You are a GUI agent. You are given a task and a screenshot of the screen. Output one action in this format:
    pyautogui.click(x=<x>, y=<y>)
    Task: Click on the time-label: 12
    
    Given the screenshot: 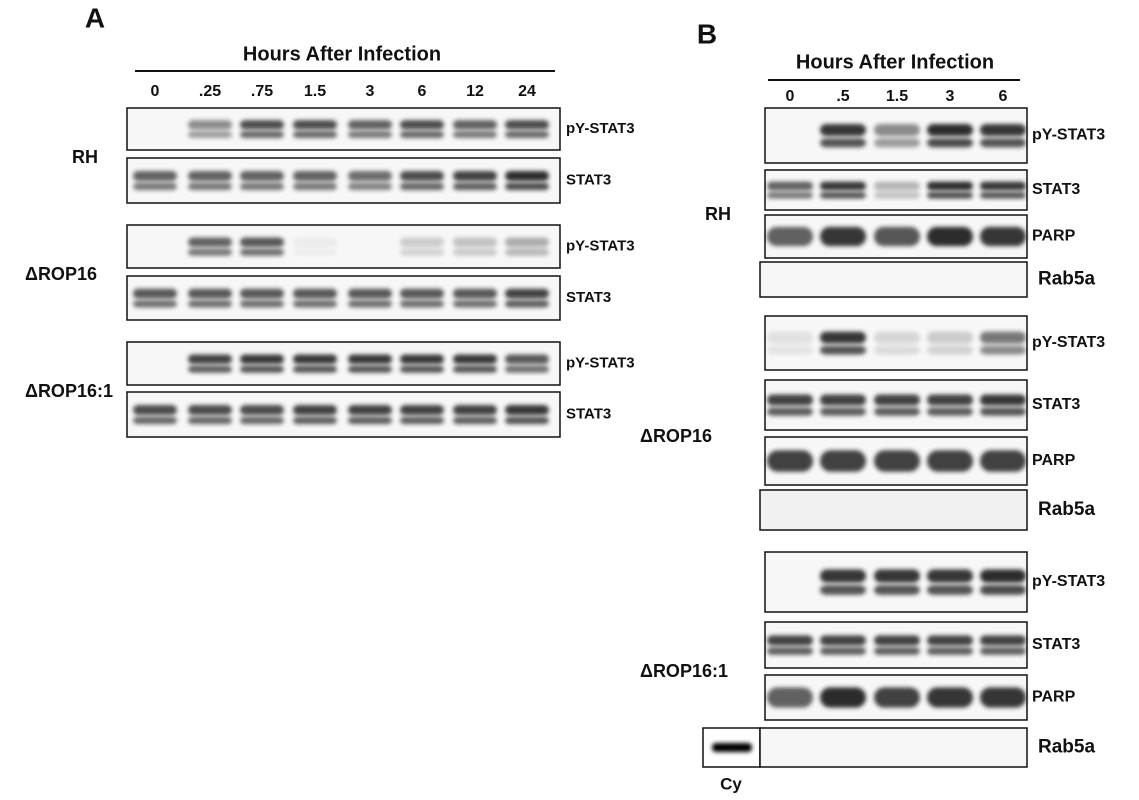 What is the action you would take?
    pyautogui.click(x=475, y=91)
    